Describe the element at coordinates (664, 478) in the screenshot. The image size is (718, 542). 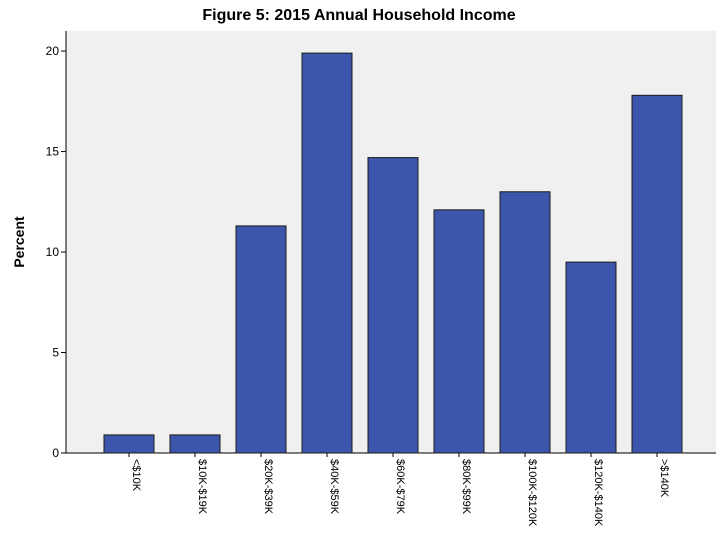
I see `x-tick-label: >$140K` at that location.